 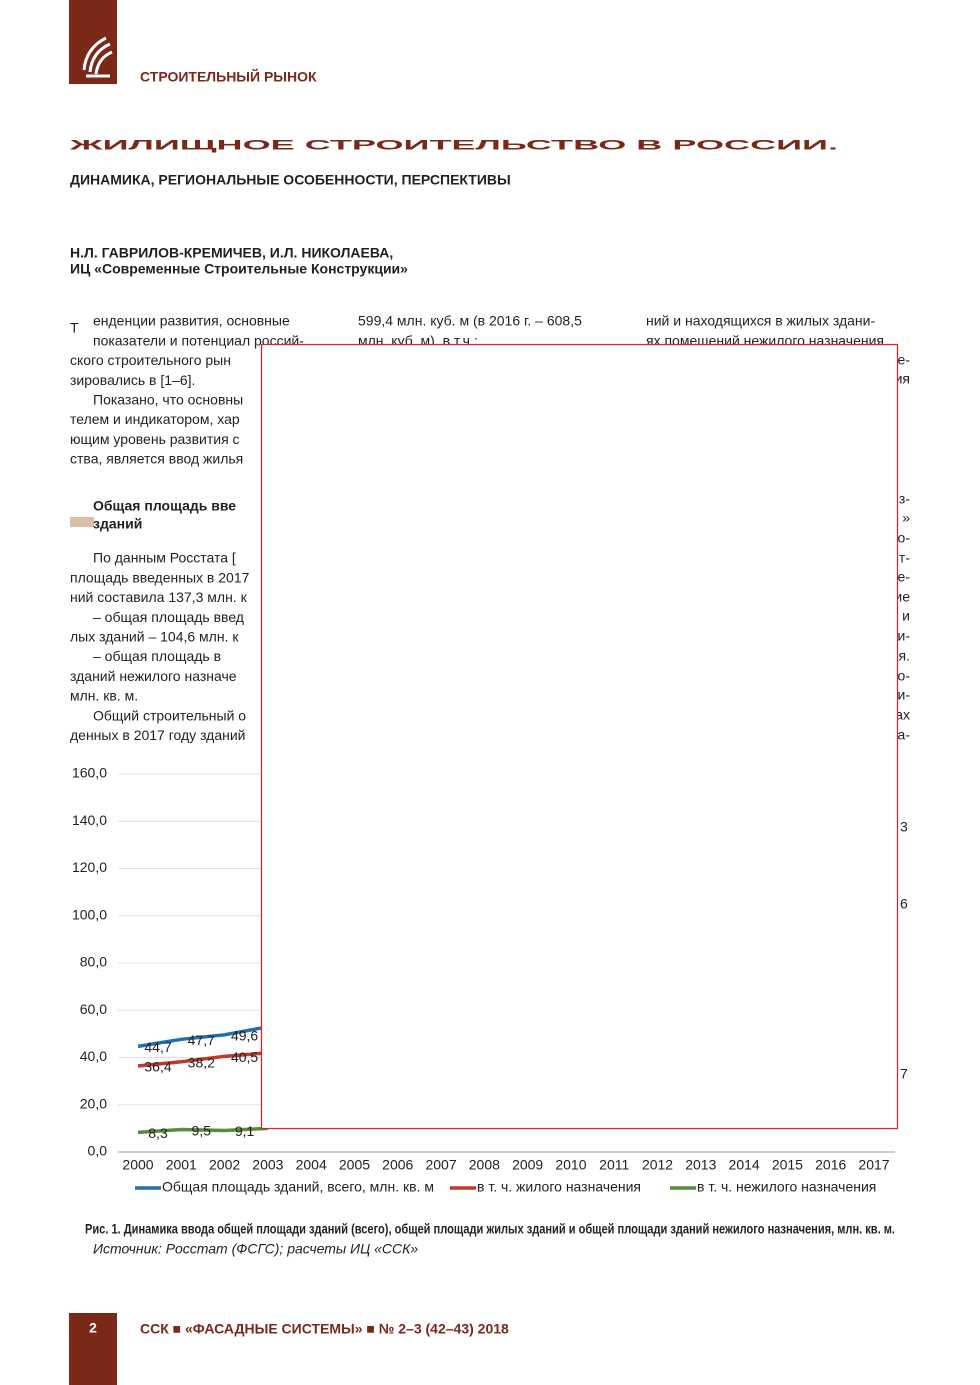 What do you see at coordinates (160, 577) in the screenshot?
I see `body-line: площадь введенных в 2017` at bounding box center [160, 577].